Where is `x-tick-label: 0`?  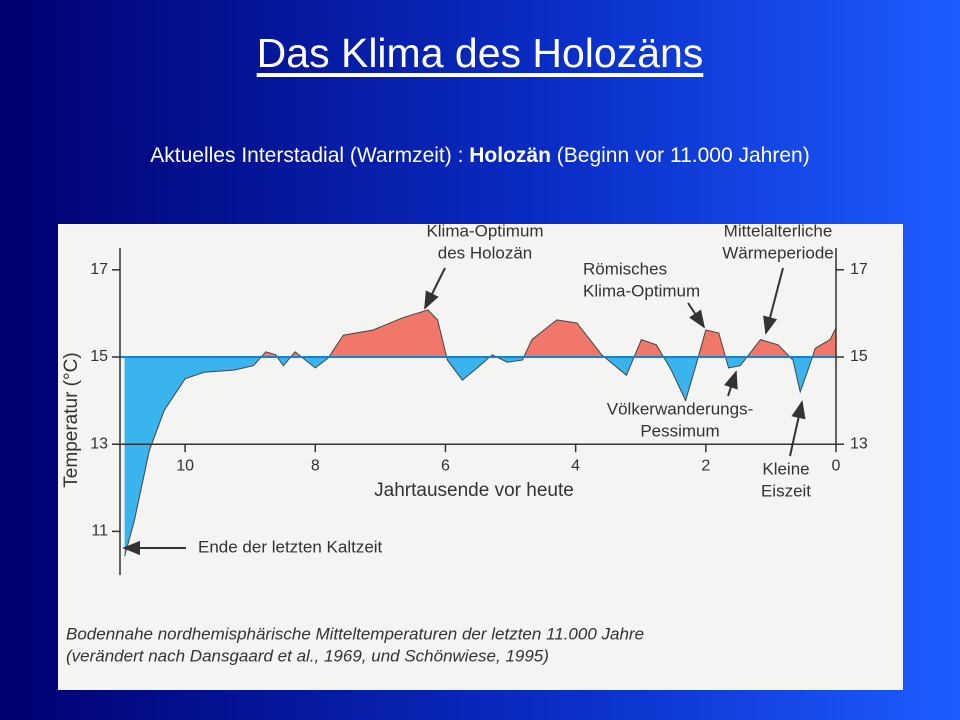 x-tick-label: 0 is located at coordinates (836, 465).